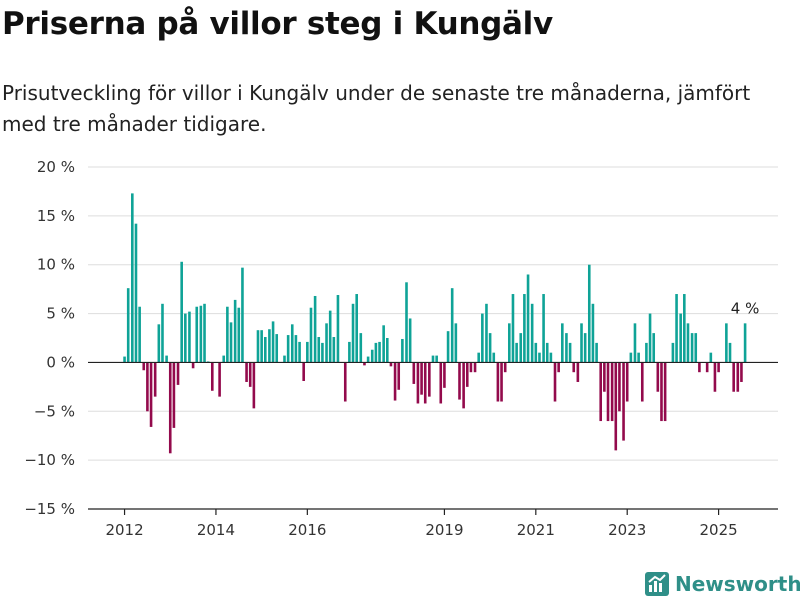  Describe the element at coordinates (60, 362) in the screenshot. I see `y-tick-label: 0 %` at that location.